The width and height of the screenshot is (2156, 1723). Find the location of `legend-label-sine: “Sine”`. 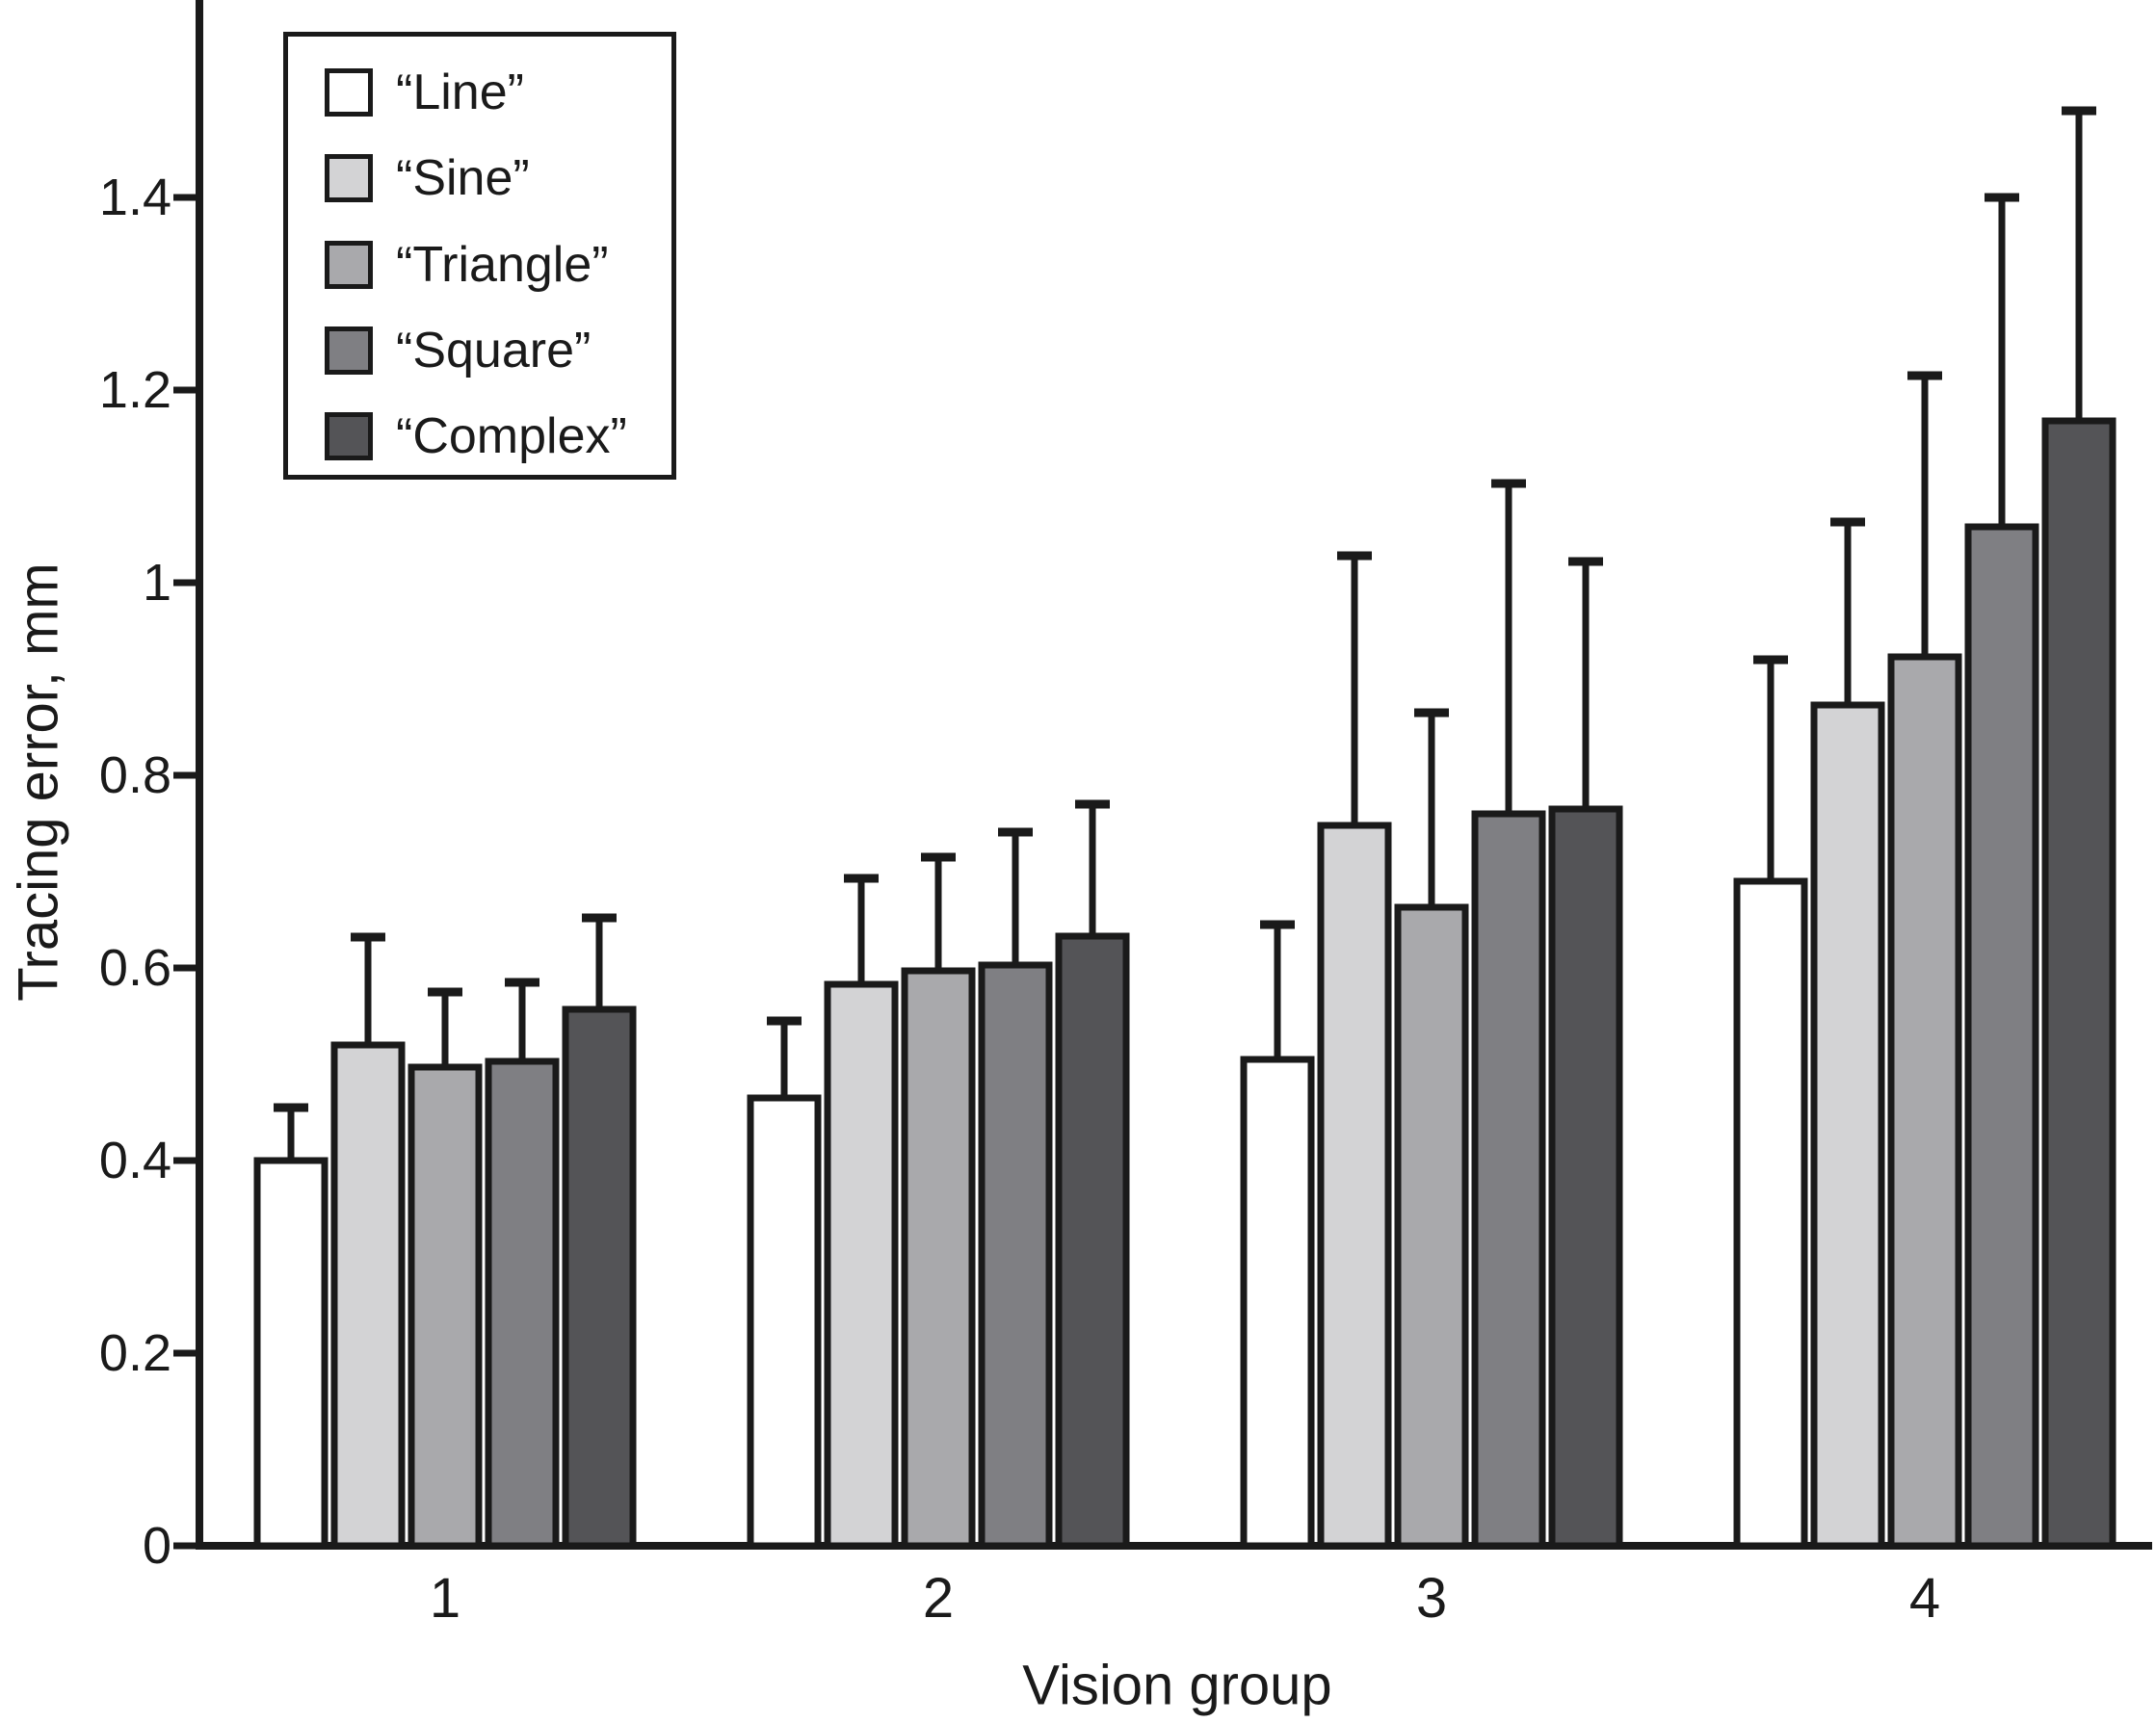

legend-label-sine: “Sine” is located at coordinates (463, 178).